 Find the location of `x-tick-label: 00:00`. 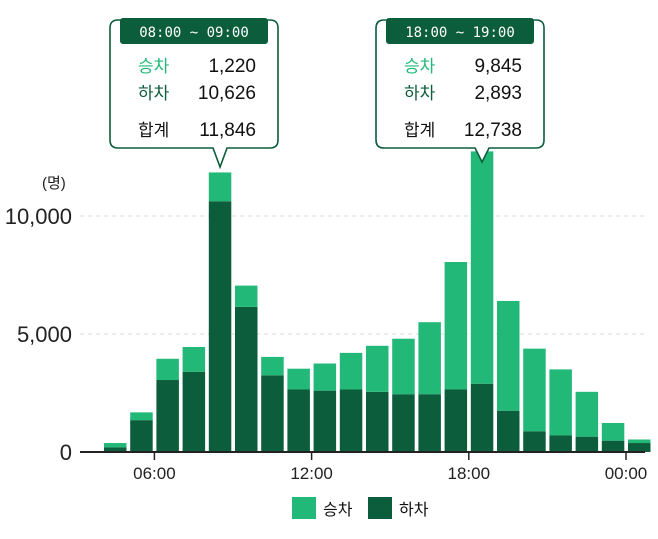

x-tick-label: 00:00 is located at coordinates (626, 473).